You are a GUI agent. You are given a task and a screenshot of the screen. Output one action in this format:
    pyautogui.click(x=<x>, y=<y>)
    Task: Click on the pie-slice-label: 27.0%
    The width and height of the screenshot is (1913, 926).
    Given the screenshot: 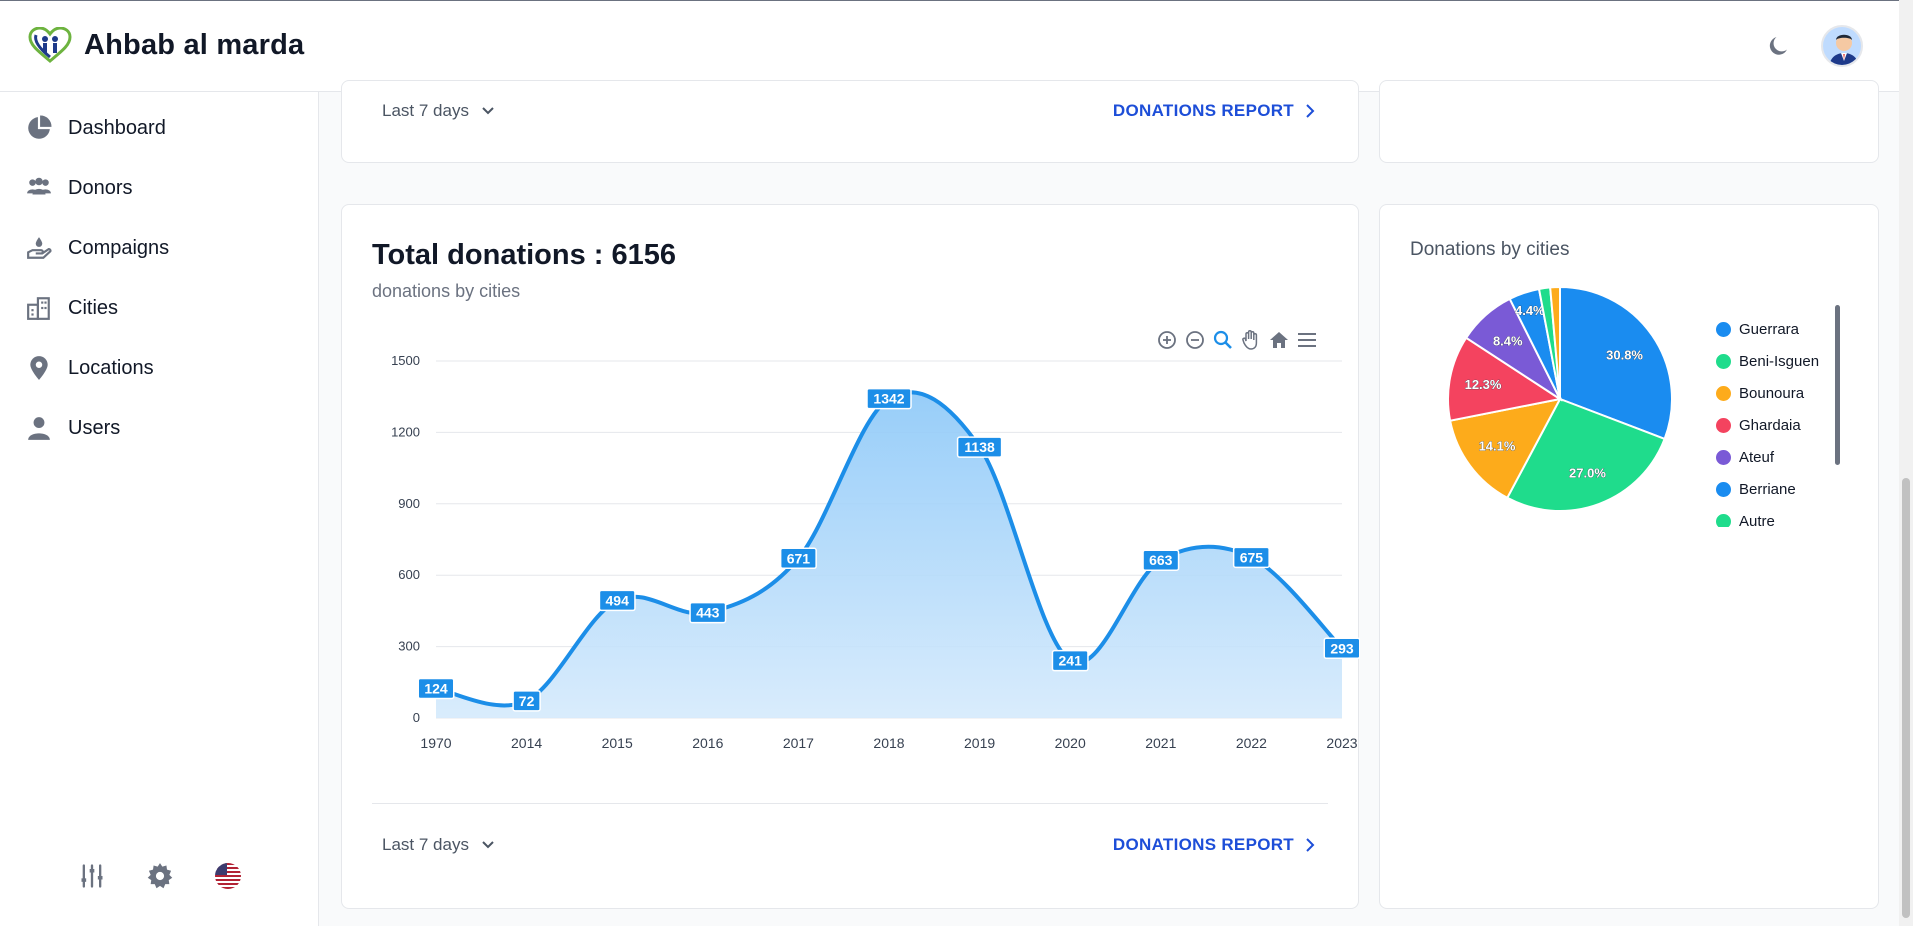 What is the action you would take?
    pyautogui.click(x=1587, y=472)
    